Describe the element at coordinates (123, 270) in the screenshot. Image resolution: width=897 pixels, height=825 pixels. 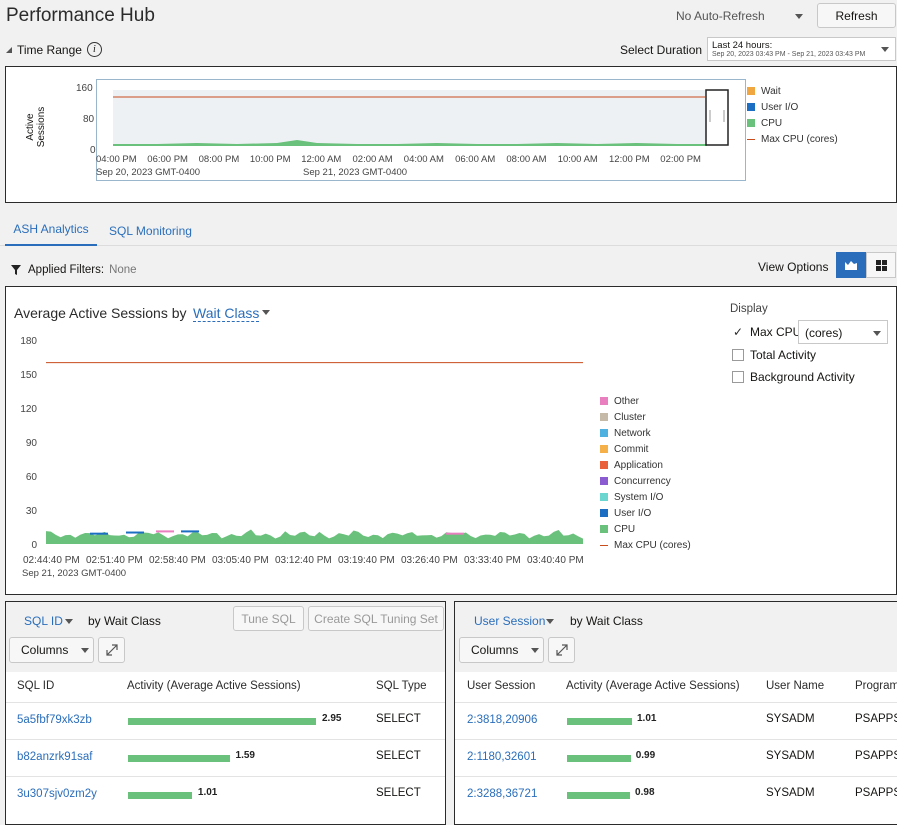
I see `applied-filters-value: None` at that location.